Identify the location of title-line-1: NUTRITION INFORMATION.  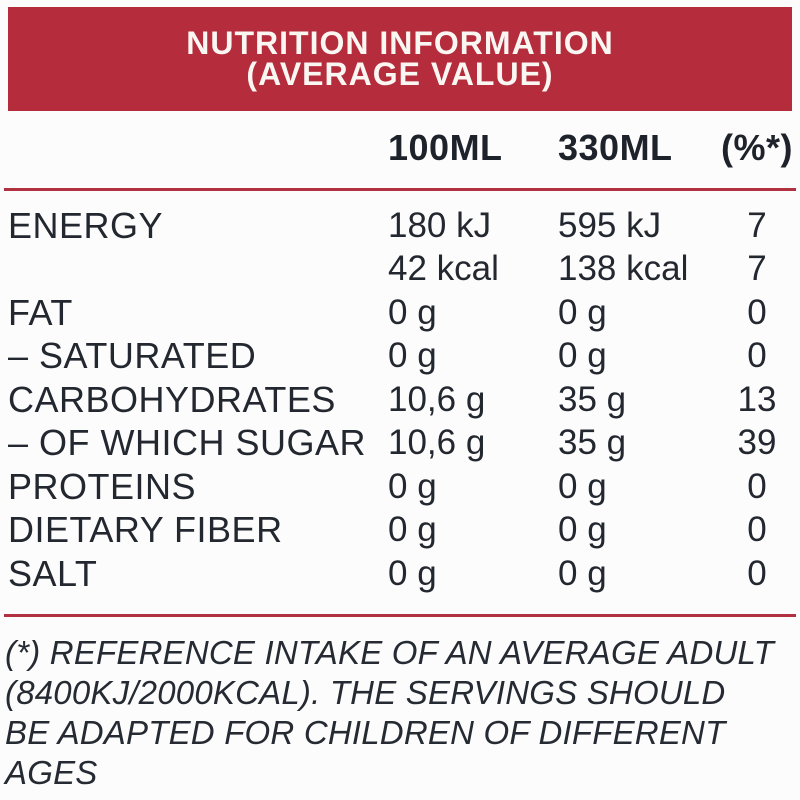
(400, 43).